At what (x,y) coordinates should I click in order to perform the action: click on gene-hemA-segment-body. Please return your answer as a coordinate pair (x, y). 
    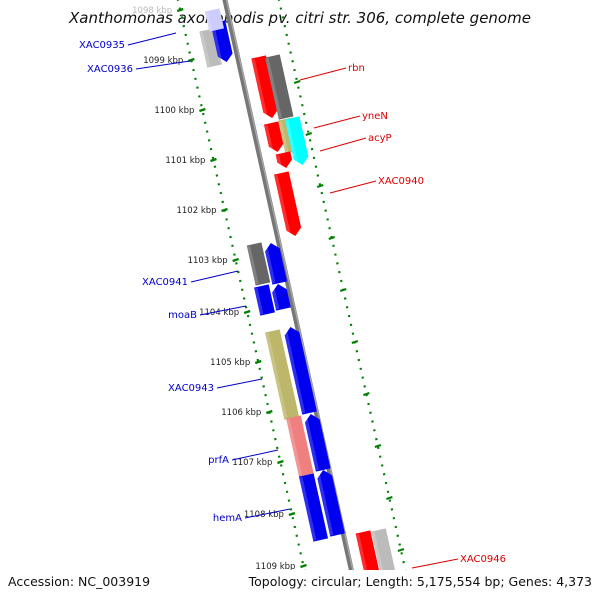
    Looking at the image, I should click on (313, 507).